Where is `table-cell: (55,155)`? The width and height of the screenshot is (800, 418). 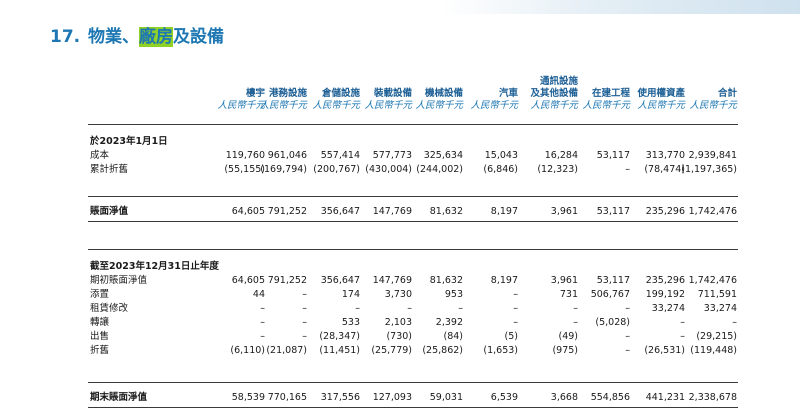
table-cell: (55,155) is located at coordinates (244, 169).